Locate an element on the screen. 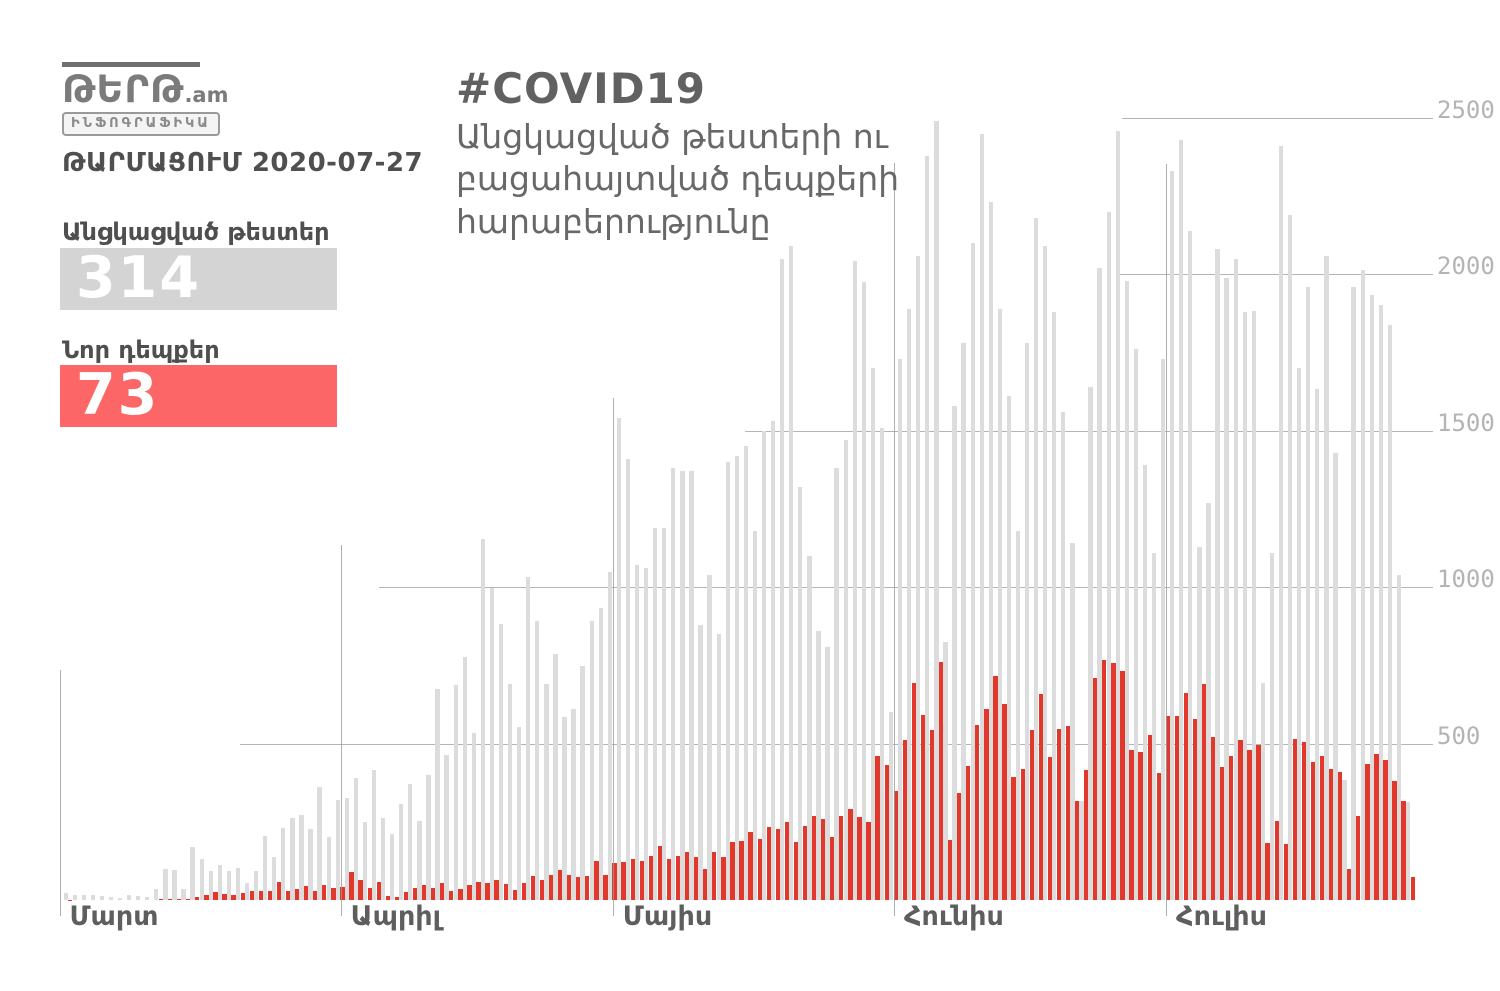  infographic-badge: ԻՆՖՈԳՐԱՖԻԿԱ is located at coordinates (141, 124).